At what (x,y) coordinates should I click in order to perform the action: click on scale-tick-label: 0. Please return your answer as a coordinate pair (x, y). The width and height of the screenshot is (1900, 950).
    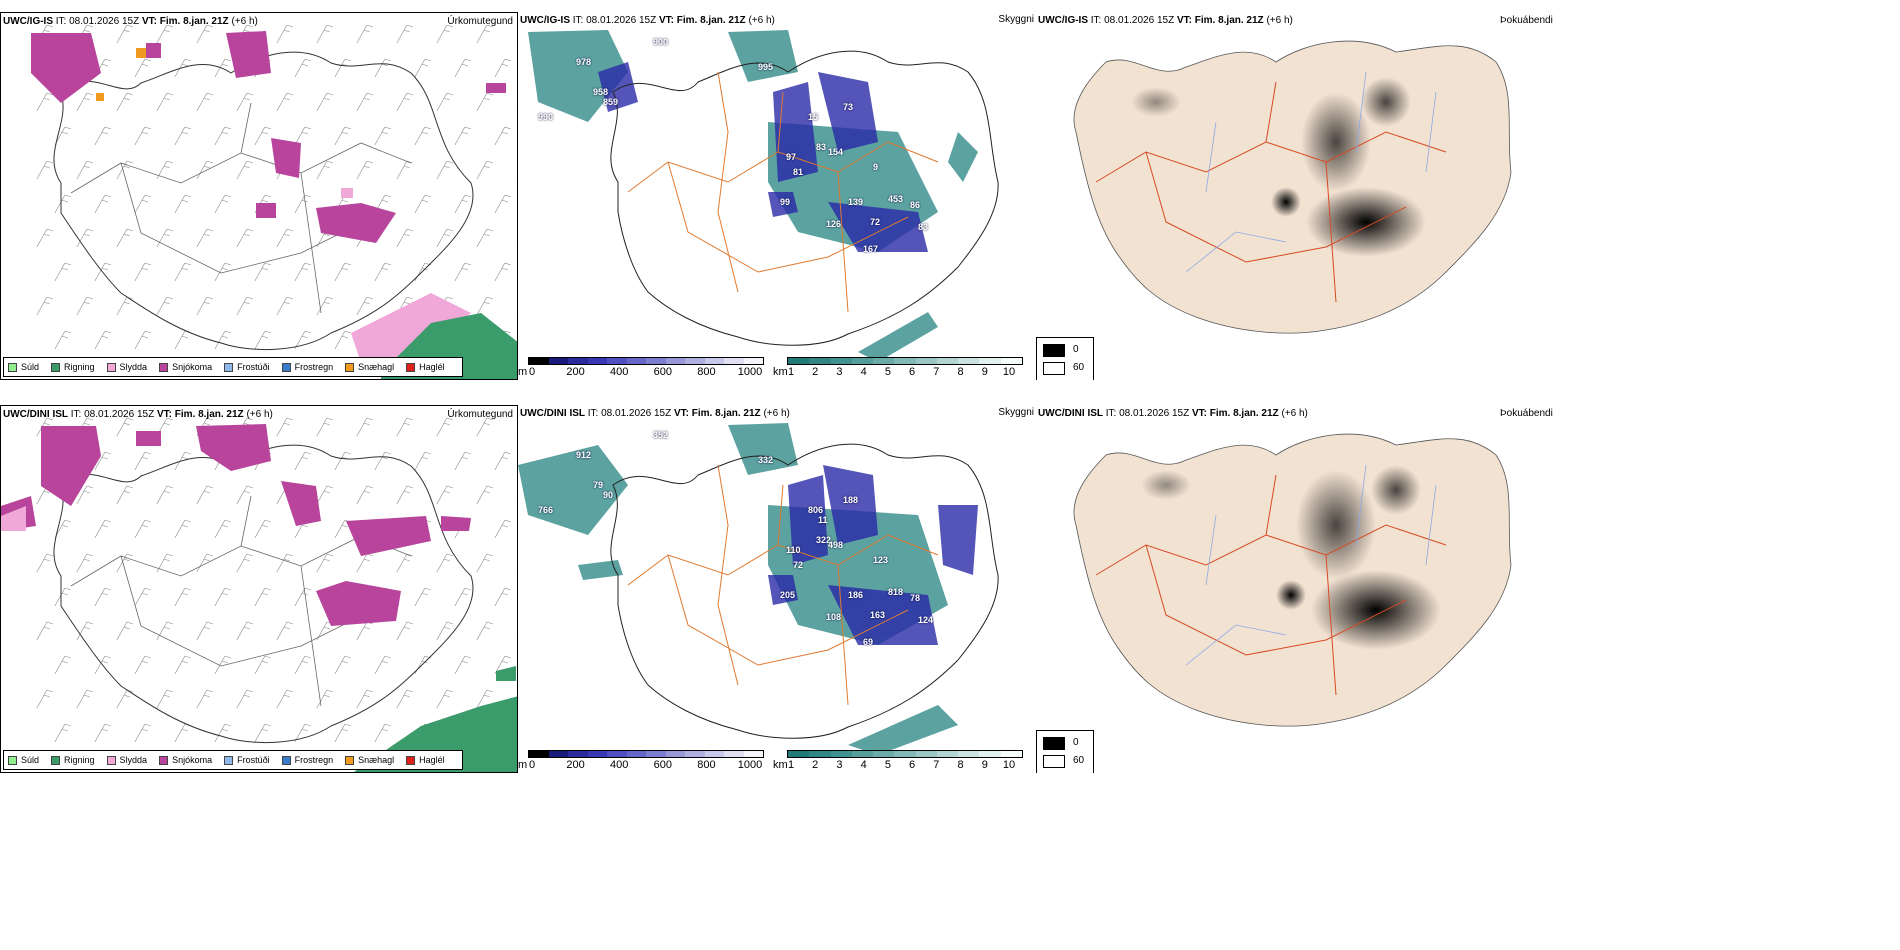
    Looking at the image, I should click on (532, 372).